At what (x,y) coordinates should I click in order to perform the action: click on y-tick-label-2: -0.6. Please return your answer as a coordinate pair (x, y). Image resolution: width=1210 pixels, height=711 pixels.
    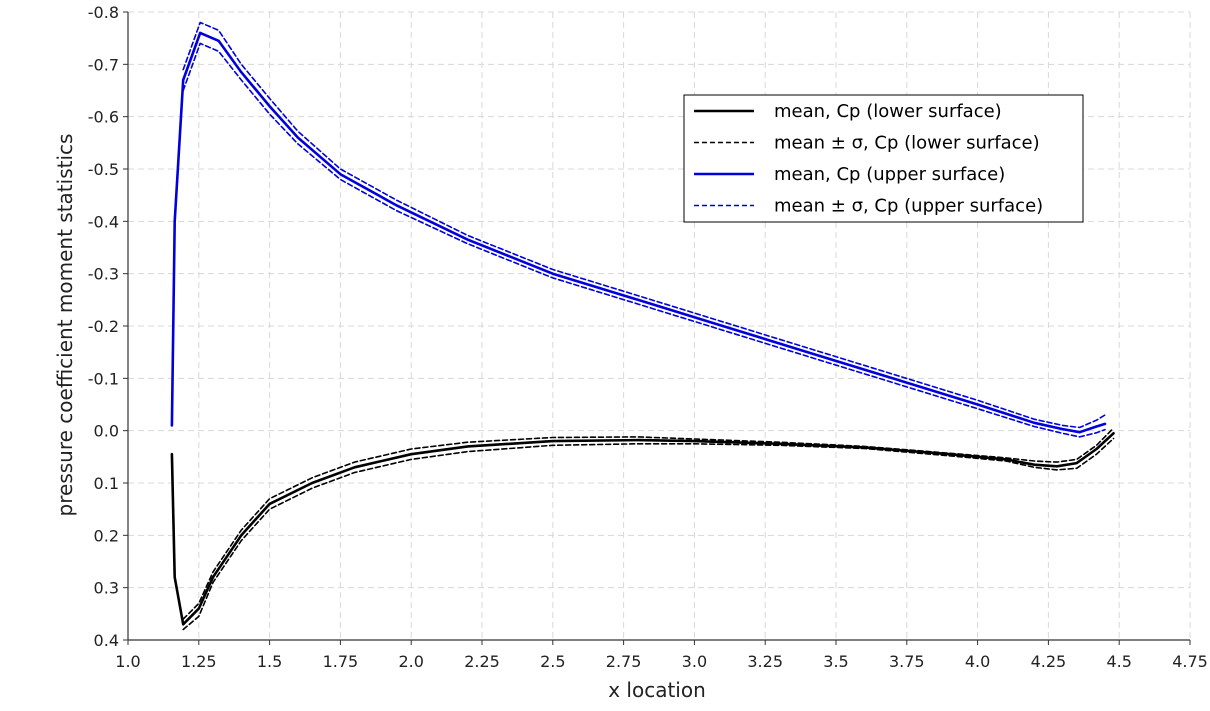
    Looking at the image, I should click on (103, 117).